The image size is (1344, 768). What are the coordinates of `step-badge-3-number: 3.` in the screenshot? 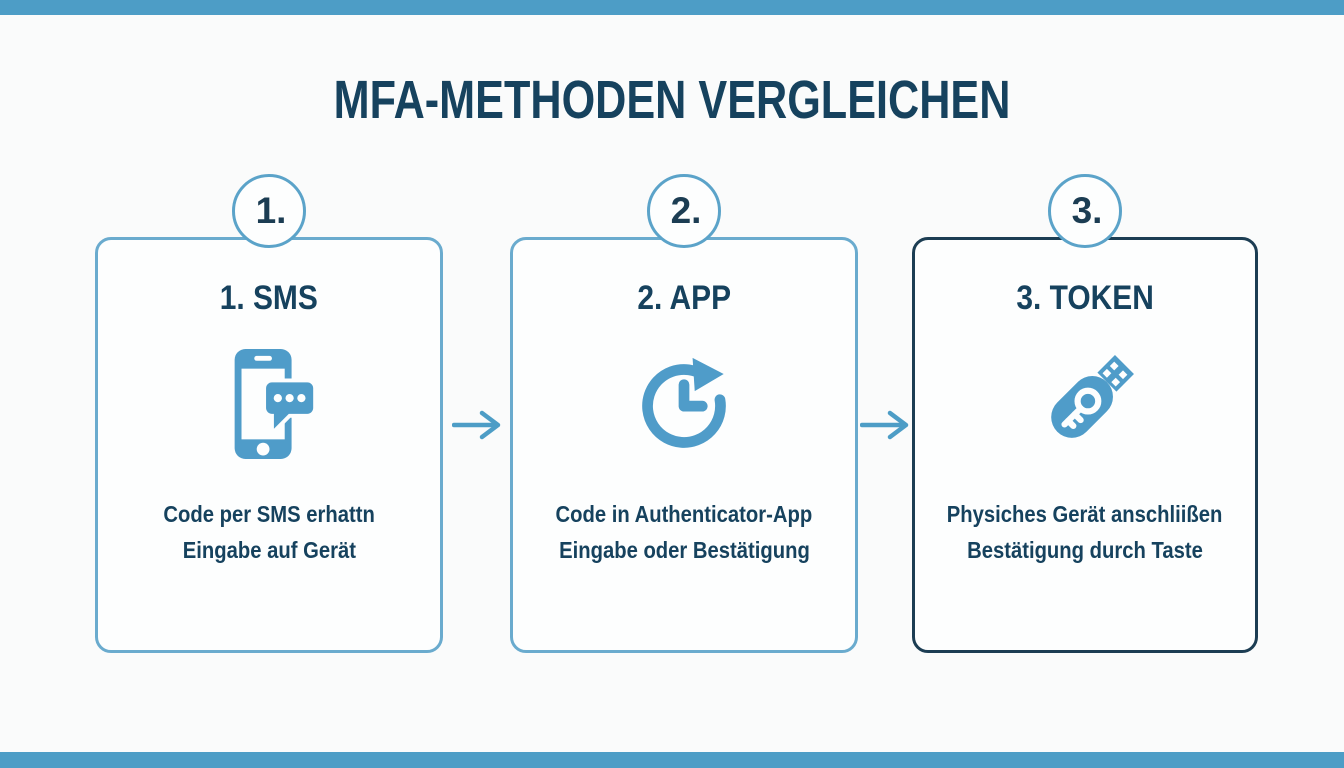 It's located at (1087, 210).